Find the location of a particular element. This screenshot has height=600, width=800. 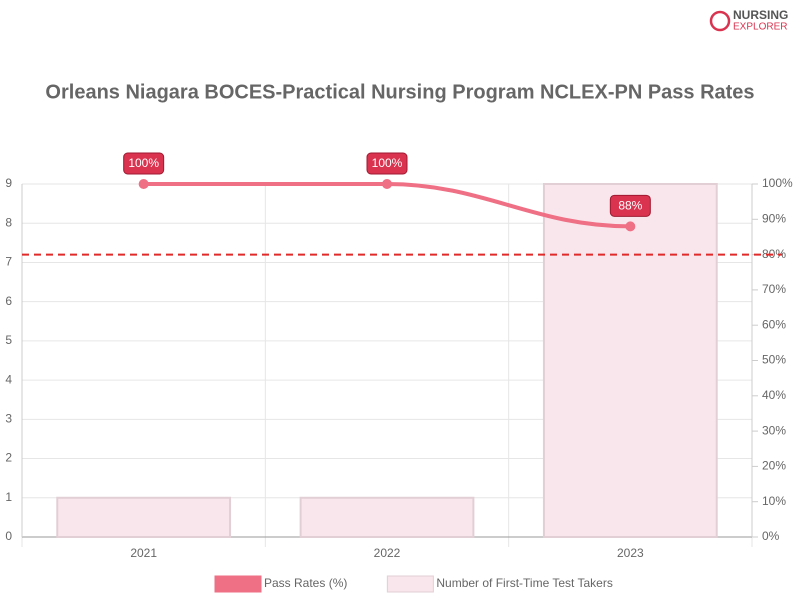

y2-tick-label: 50% is located at coordinates (774, 360).